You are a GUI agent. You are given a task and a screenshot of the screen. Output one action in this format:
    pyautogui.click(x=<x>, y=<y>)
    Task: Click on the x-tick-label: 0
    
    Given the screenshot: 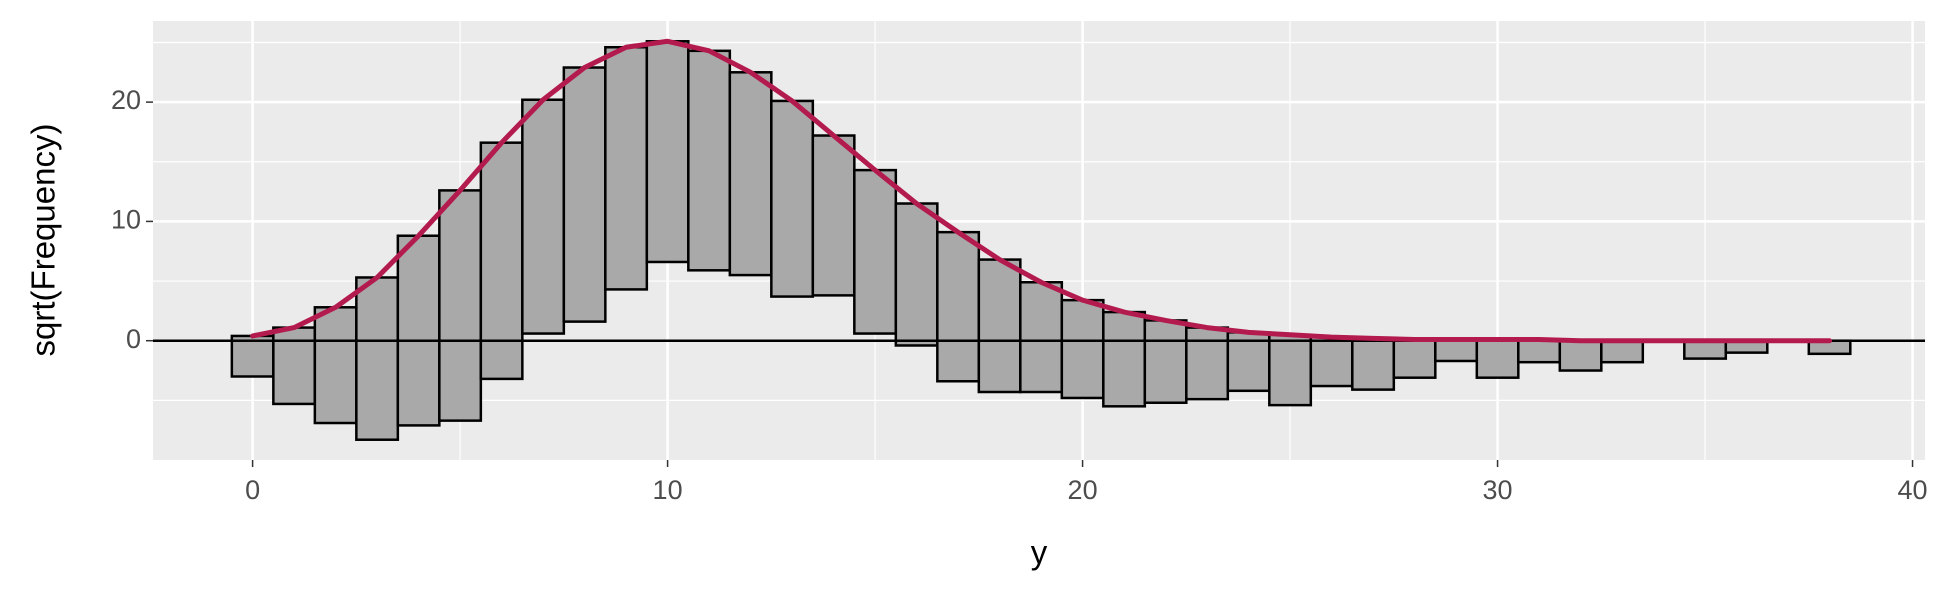 What is the action you would take?
    pyautogui.click(x=252, y=490)
    